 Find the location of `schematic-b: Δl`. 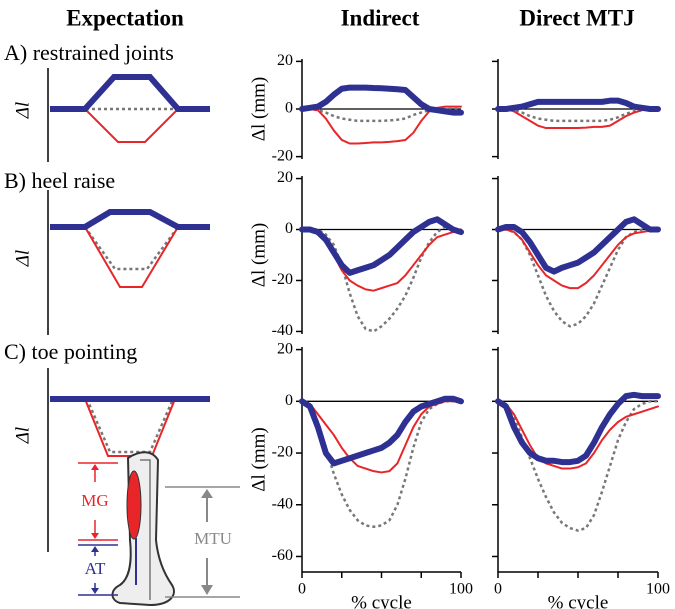

schematic-b: Δl is located at coordinates (111, 262).